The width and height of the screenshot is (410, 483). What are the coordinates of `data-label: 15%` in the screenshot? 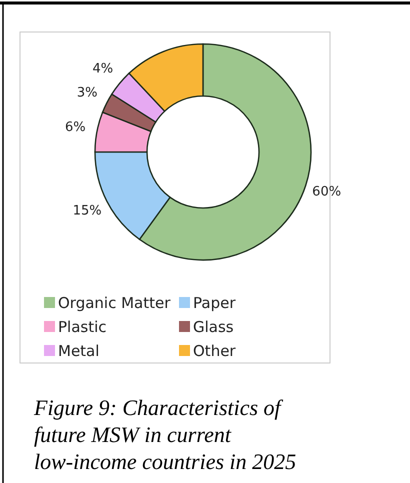 It's located at (87, 211).